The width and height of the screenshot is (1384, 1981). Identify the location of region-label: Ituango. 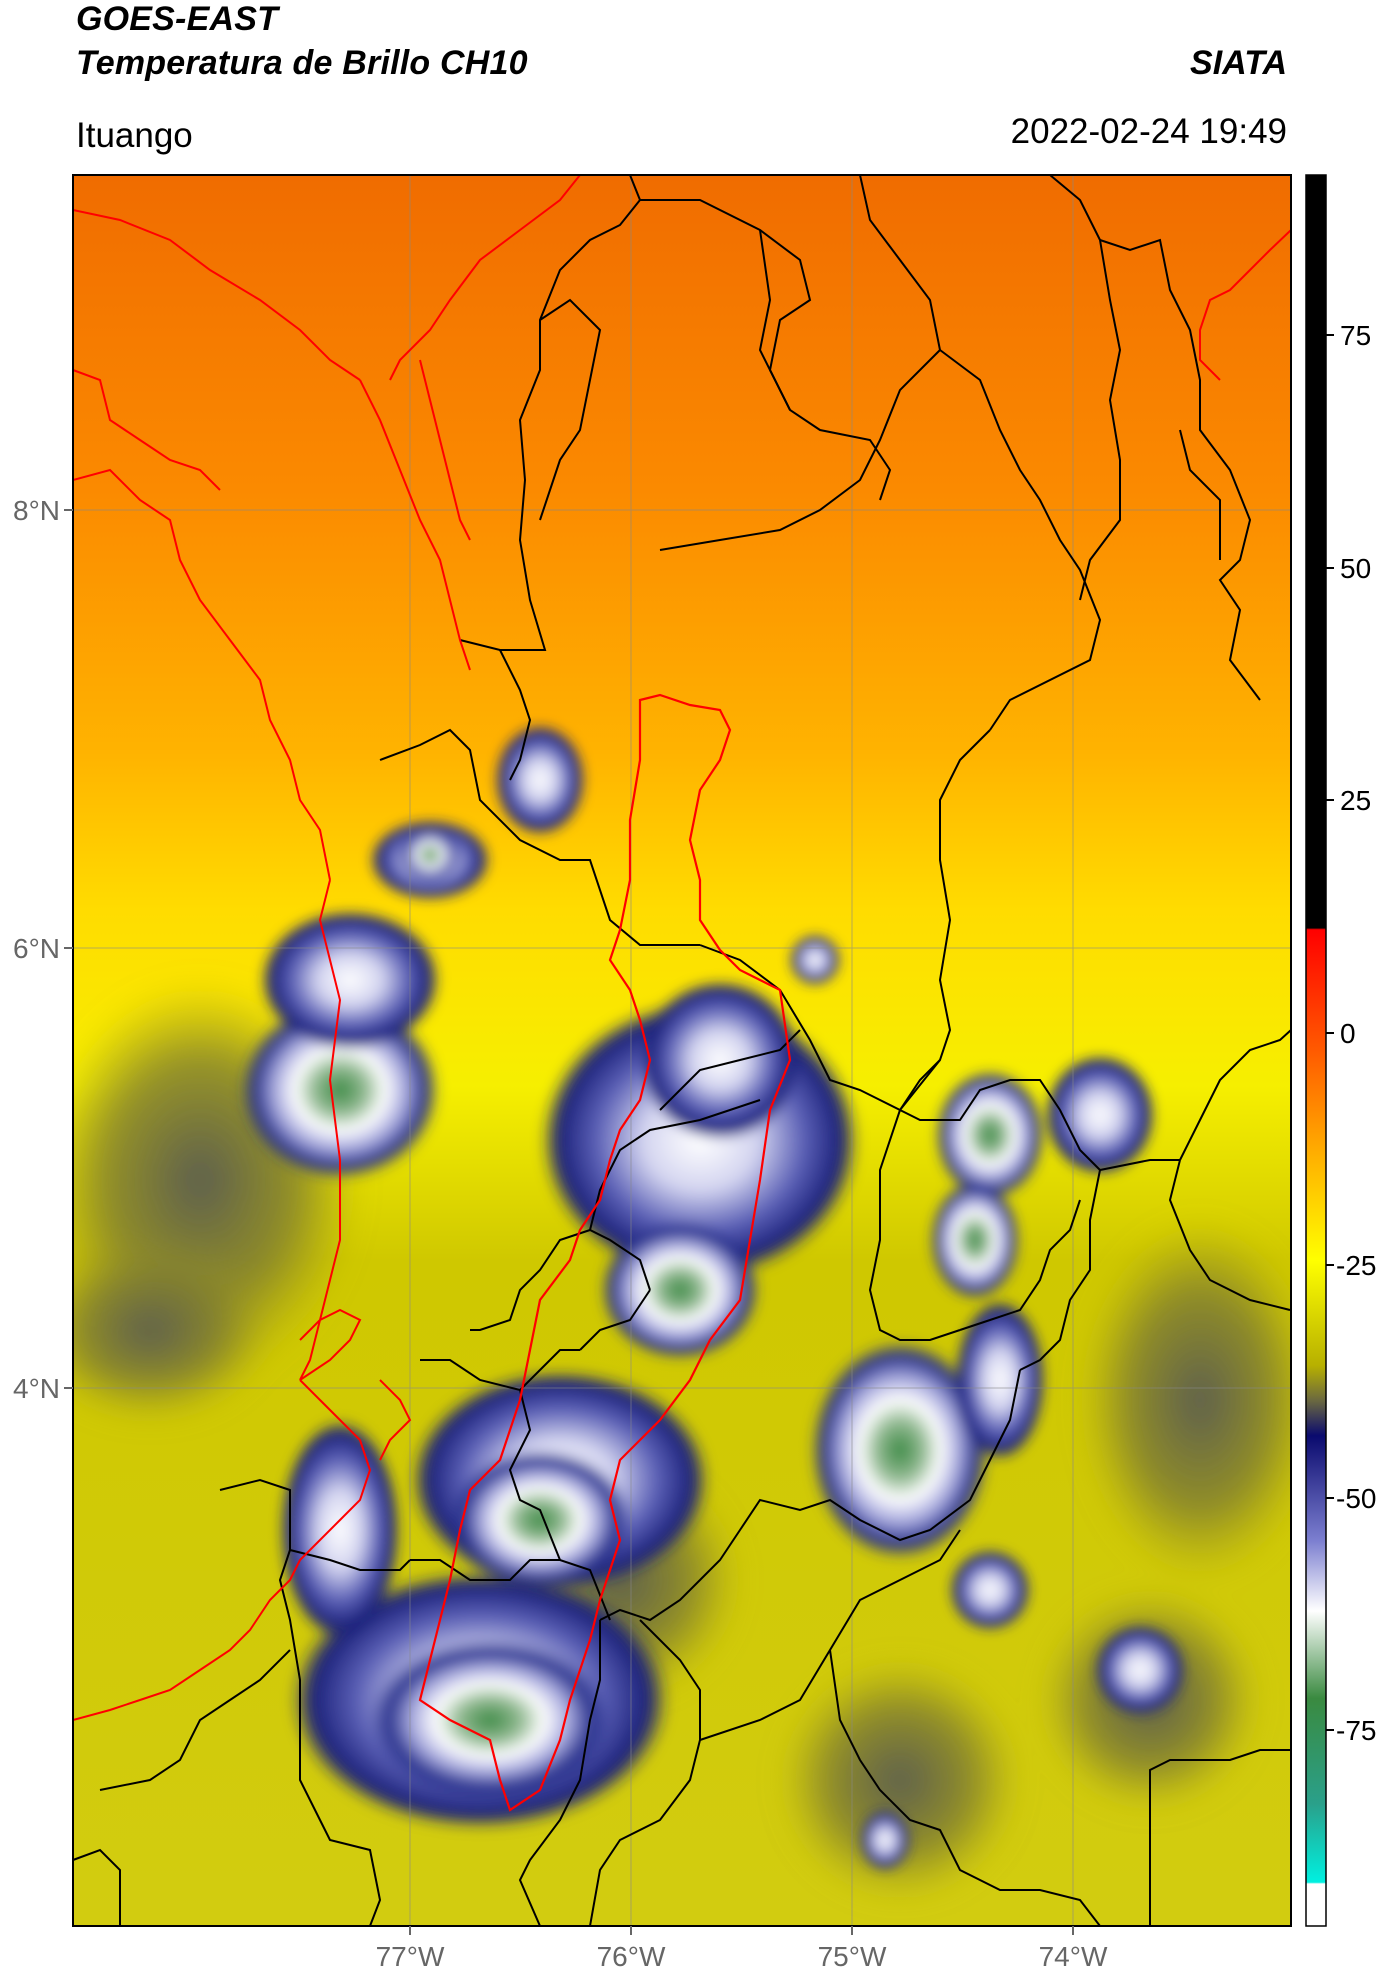
(134, 135).